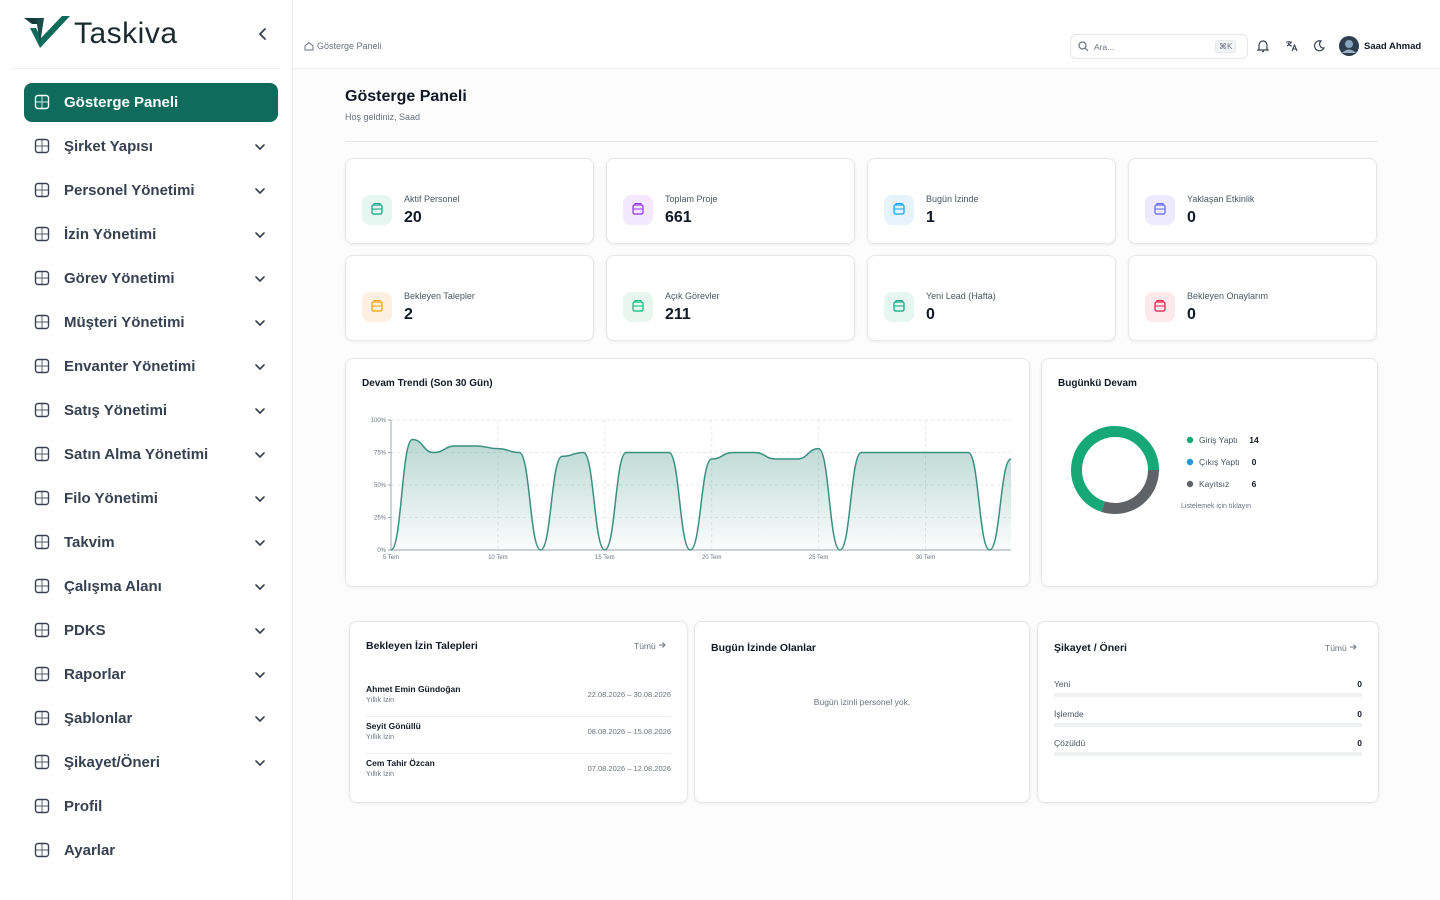 The width and height of the screenshot is (1440, 900). What do you see at coordinates (108, 146) in the screenshot?
I see `menu-label: Şirket Yapısı` at bounding box center [108, 146].